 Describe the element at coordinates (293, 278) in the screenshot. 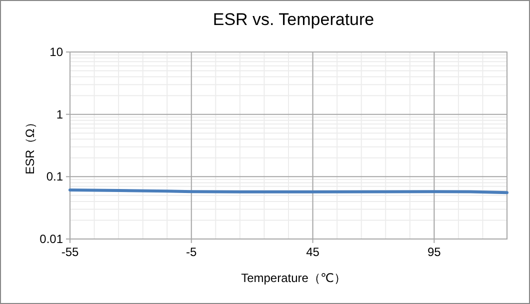

I see `x-axis-title: Temperature（℃）` at that location.